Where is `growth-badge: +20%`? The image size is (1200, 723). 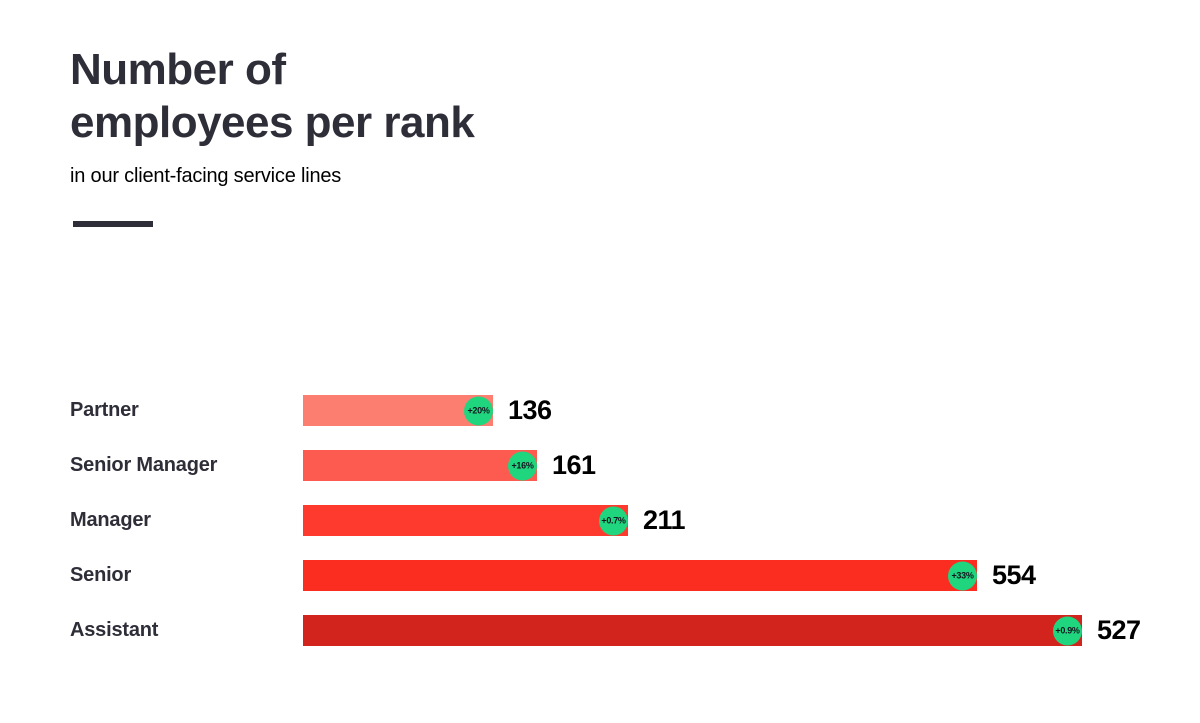 growth-badge: +20% is located at coordinates (478, 410).